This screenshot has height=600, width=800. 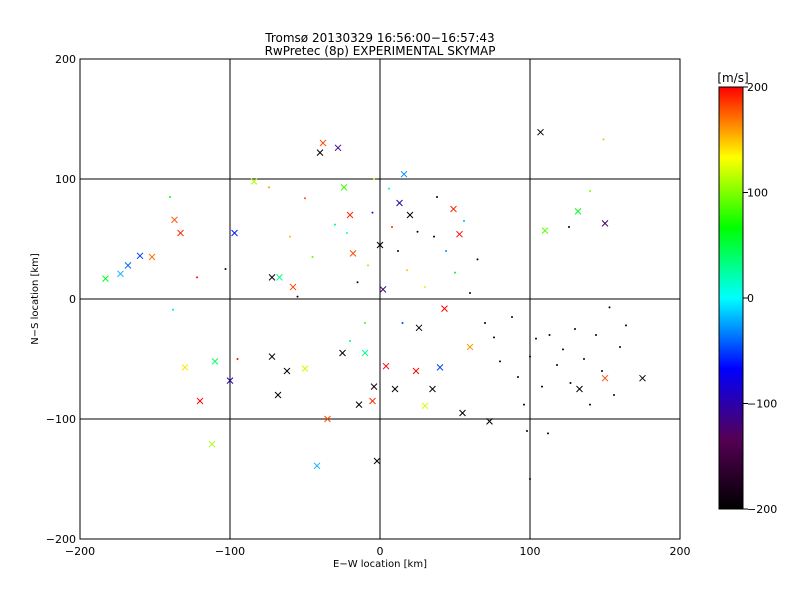 What do you see at coordinates (530, 551) in the screenshot?
I see `x-tick-label: 100` at bounding box center [530, 551].